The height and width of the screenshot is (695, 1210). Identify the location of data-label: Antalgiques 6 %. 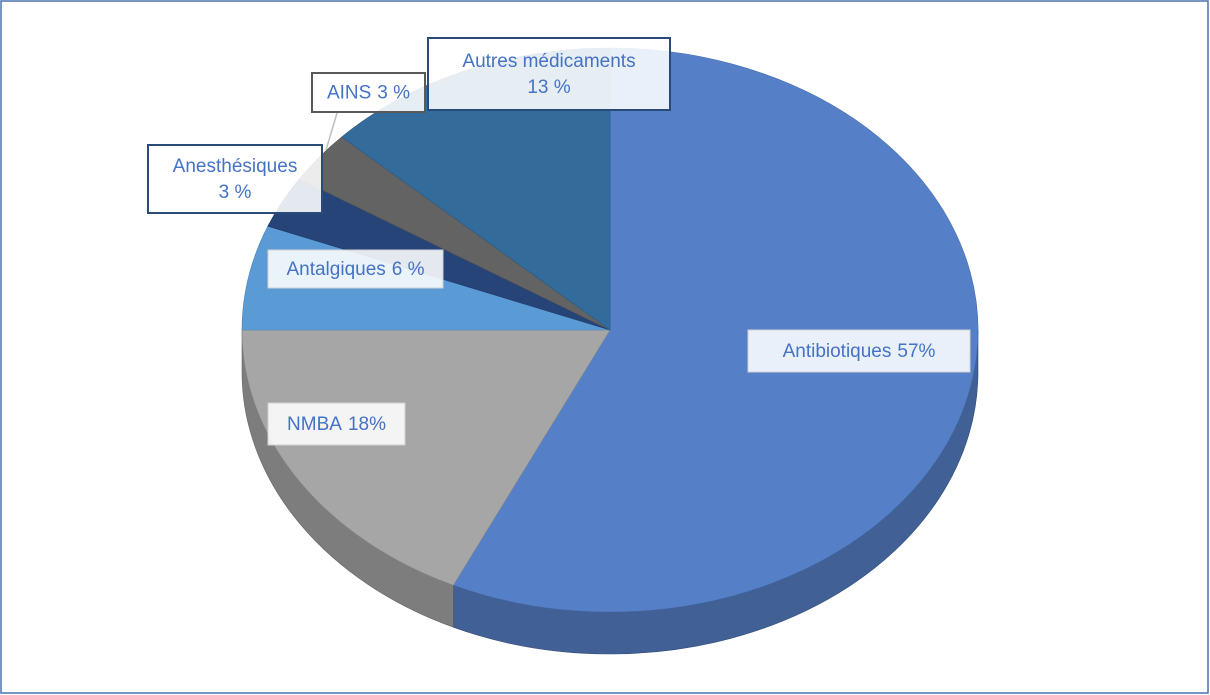
(355, 269).